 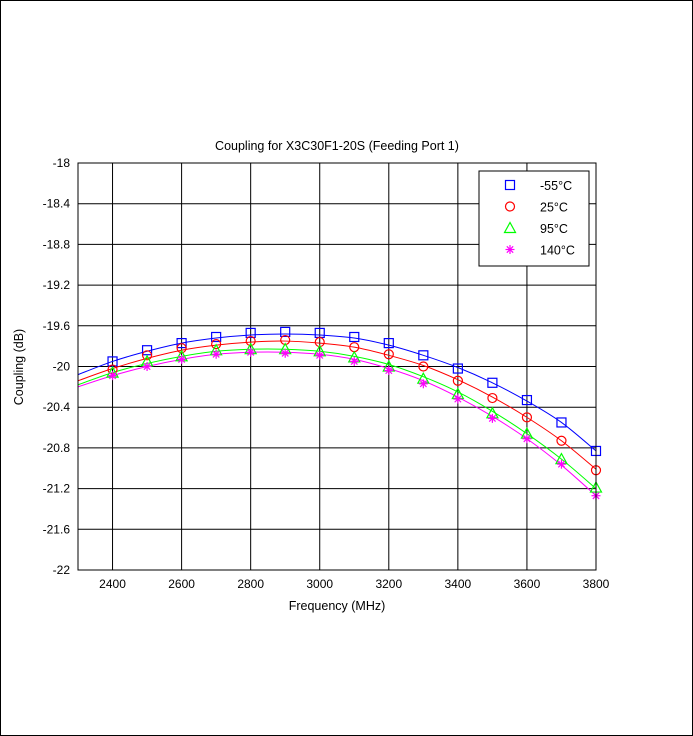 I want to click on legend: -55°C 25°C 95°C 140°C, so click(x=534, y=218).